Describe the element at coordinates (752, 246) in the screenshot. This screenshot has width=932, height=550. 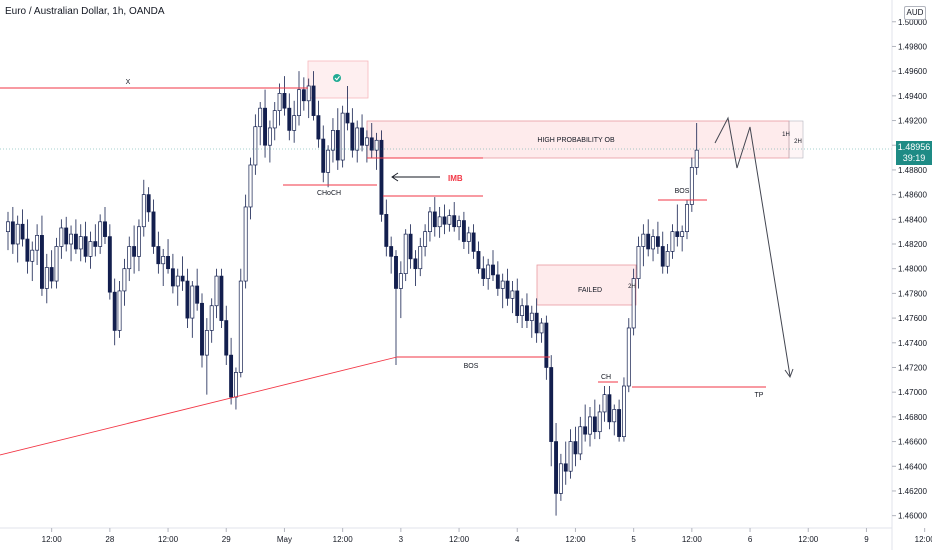
I see `projection-path` at that location.